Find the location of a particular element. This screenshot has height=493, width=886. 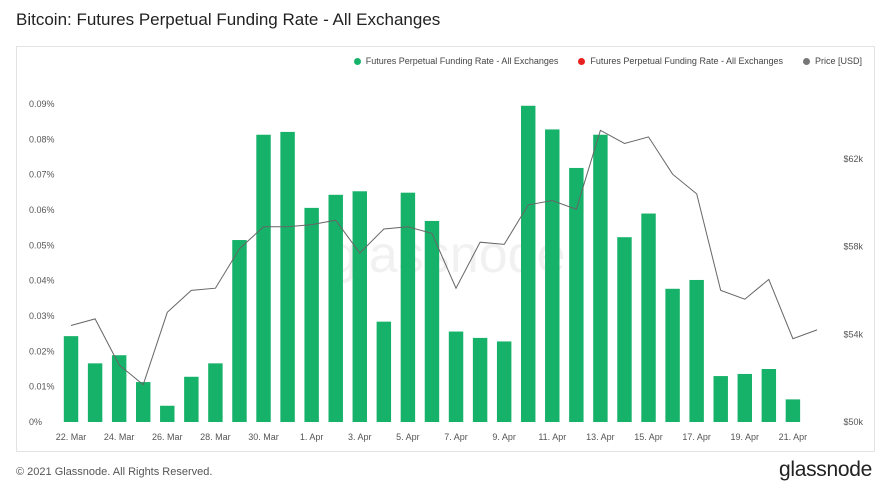

x-tick-label: 17. Apr is located at coordinates (696, 437).